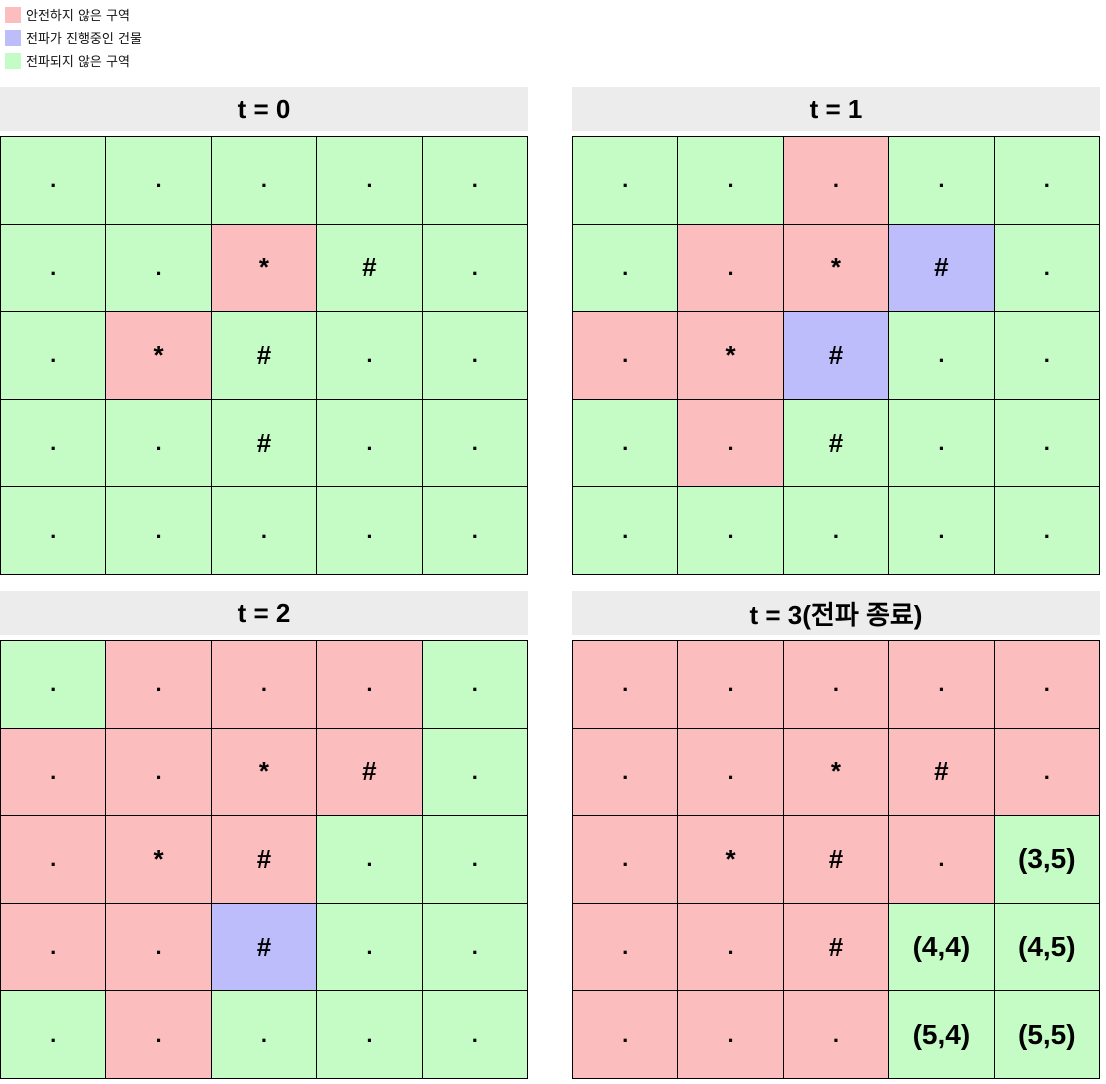 This screenshot has width=1106, height=1084. Describe the element at coordinates (1047, 947) in the screenshot. I see `grid-cell-r4-c5: (4,5)` at that location.